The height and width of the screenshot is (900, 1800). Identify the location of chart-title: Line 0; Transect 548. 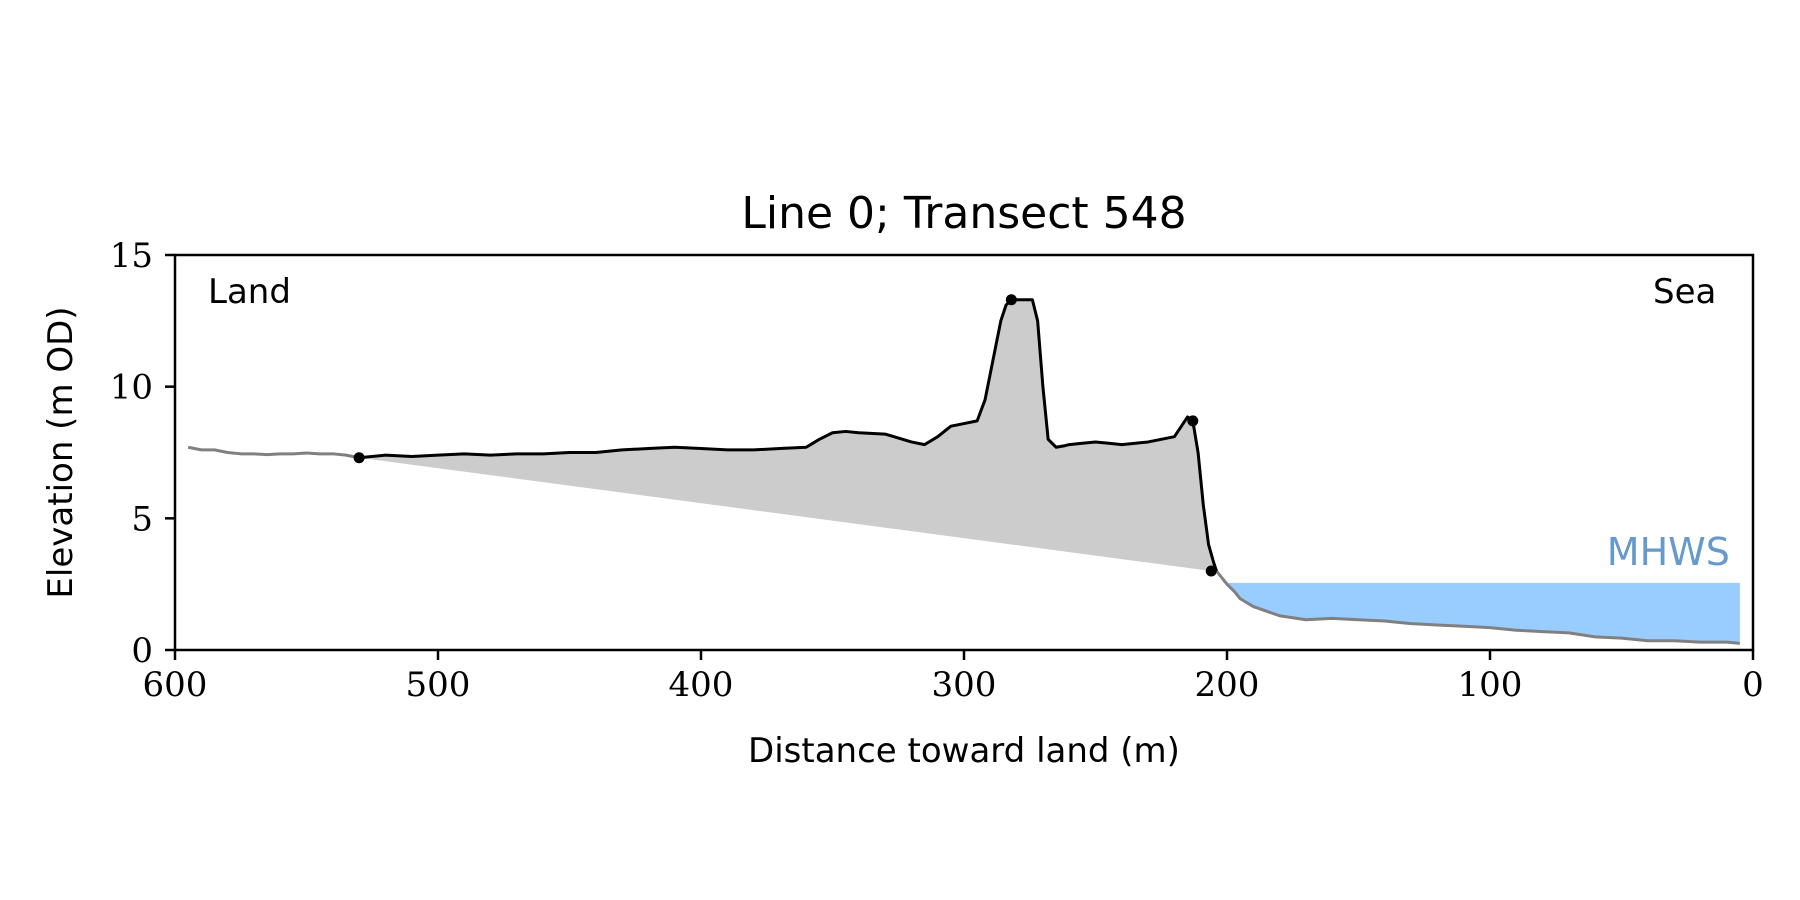
(963, 213).